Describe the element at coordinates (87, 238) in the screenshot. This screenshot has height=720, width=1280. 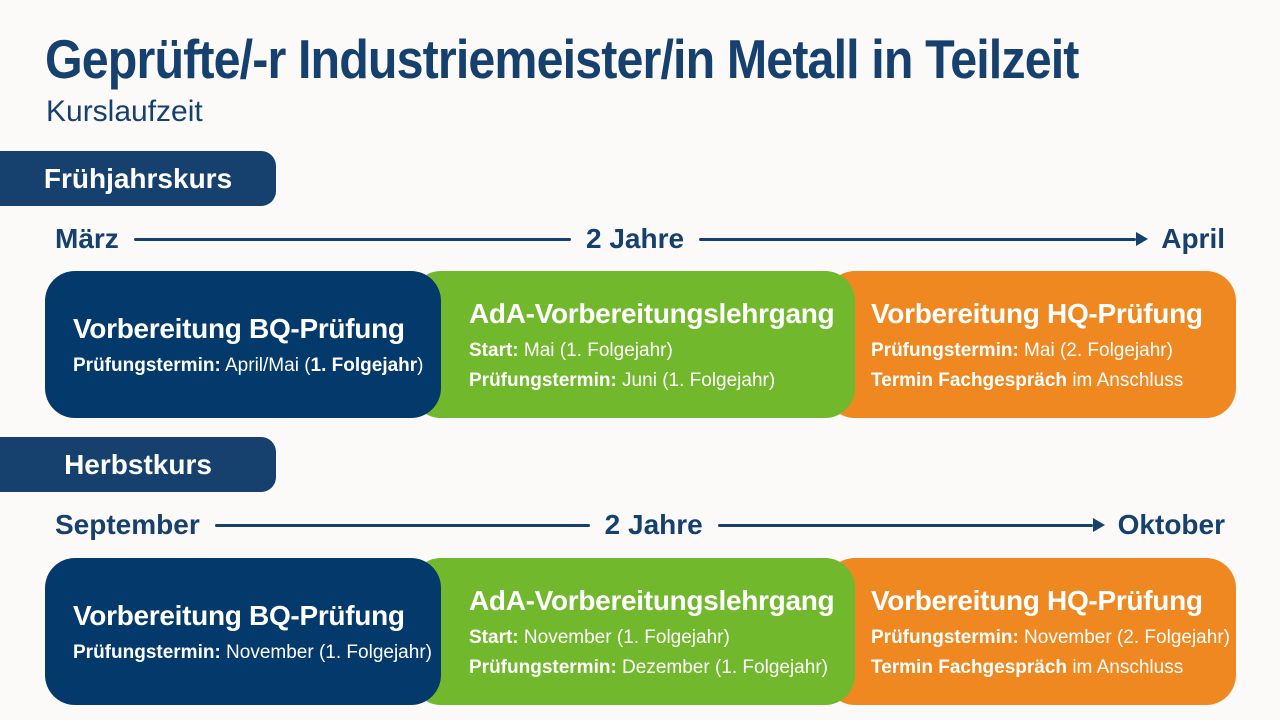
I see `timeline-start-label: März` at that location.